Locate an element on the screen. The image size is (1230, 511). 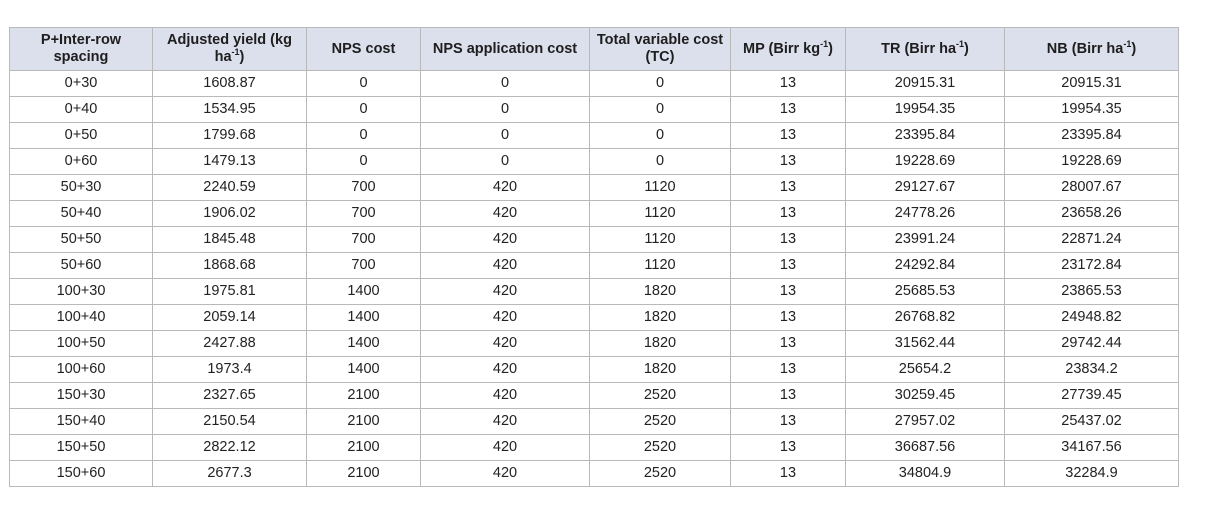
table-row: 0+60 1479.13 0 0 0 13 19228.69 19228.69 is located at coordinates (594, 161).